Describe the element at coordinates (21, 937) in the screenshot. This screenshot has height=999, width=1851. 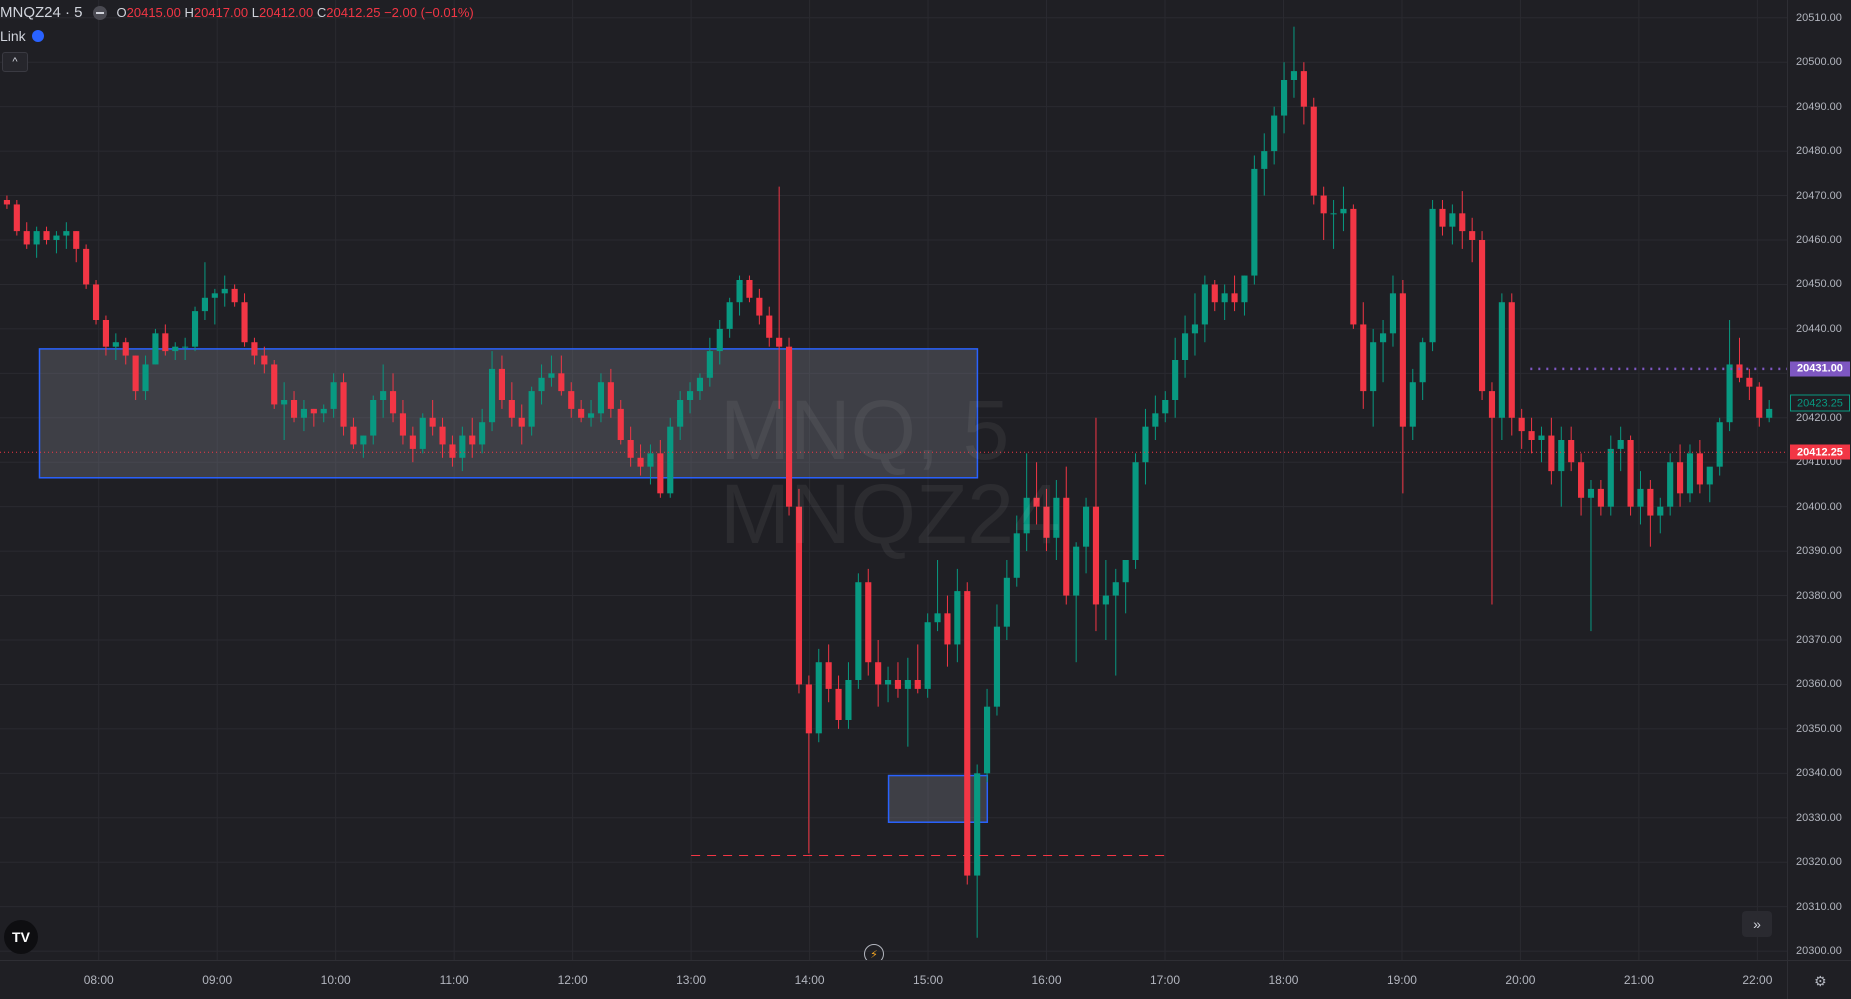
I see `tradingview-logo-icon: TV` at that location.